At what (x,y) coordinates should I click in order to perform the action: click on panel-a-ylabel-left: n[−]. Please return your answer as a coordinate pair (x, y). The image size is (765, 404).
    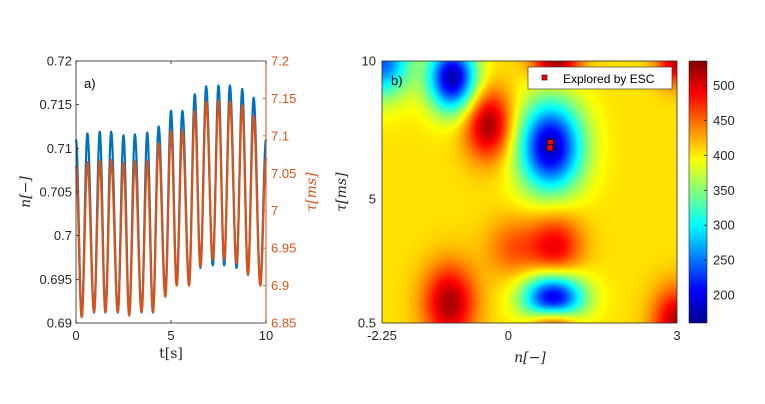
    Looking at the image, I should click on (26, 192).